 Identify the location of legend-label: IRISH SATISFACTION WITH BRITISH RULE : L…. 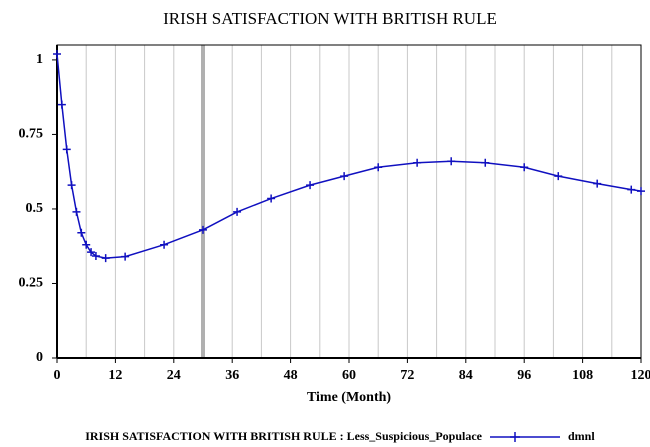
(283, 436).